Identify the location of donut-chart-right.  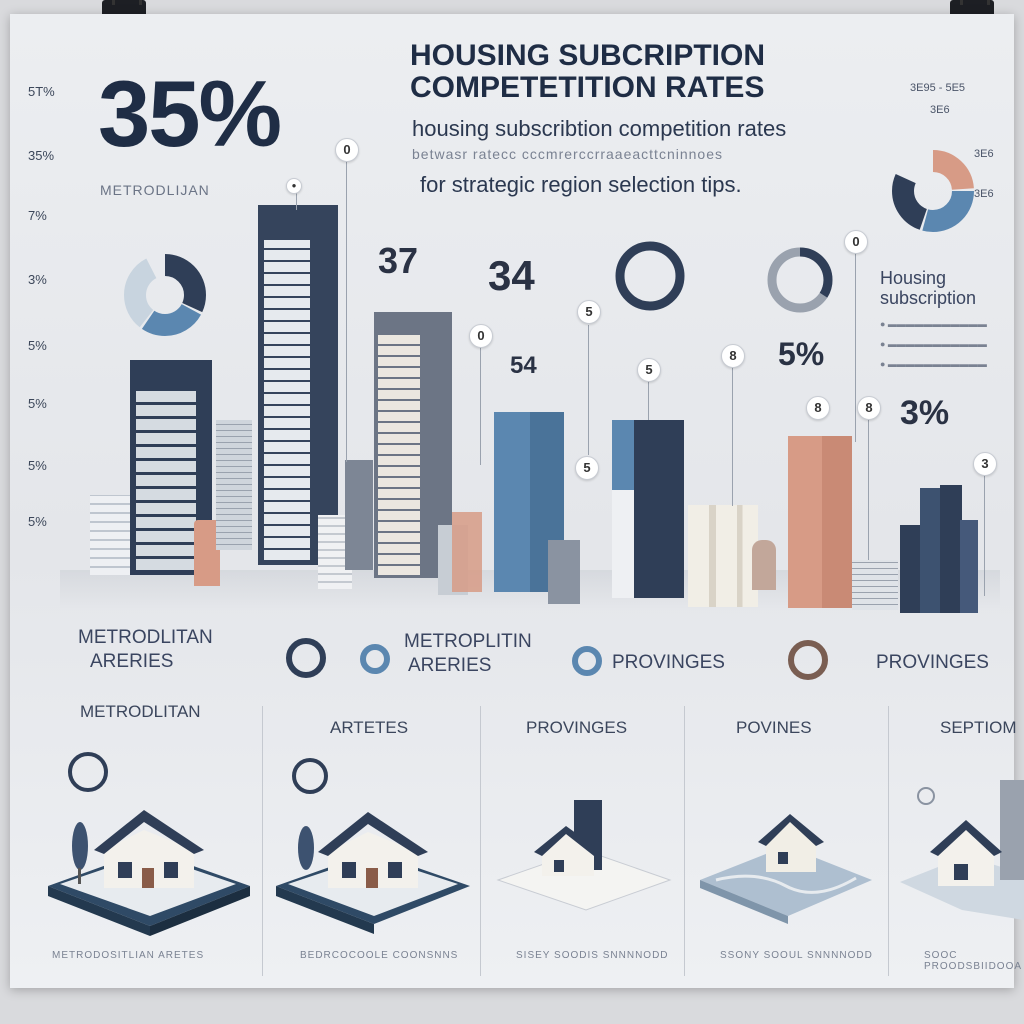
(933, 191).